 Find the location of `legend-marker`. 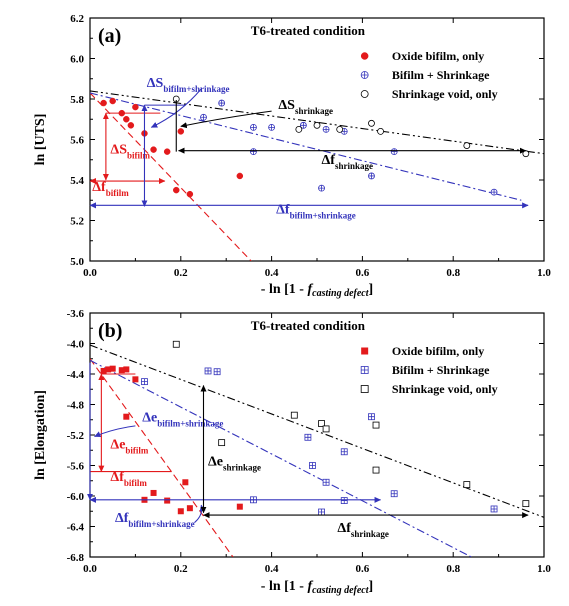

legend-marker is located at coordinates (365, 351).